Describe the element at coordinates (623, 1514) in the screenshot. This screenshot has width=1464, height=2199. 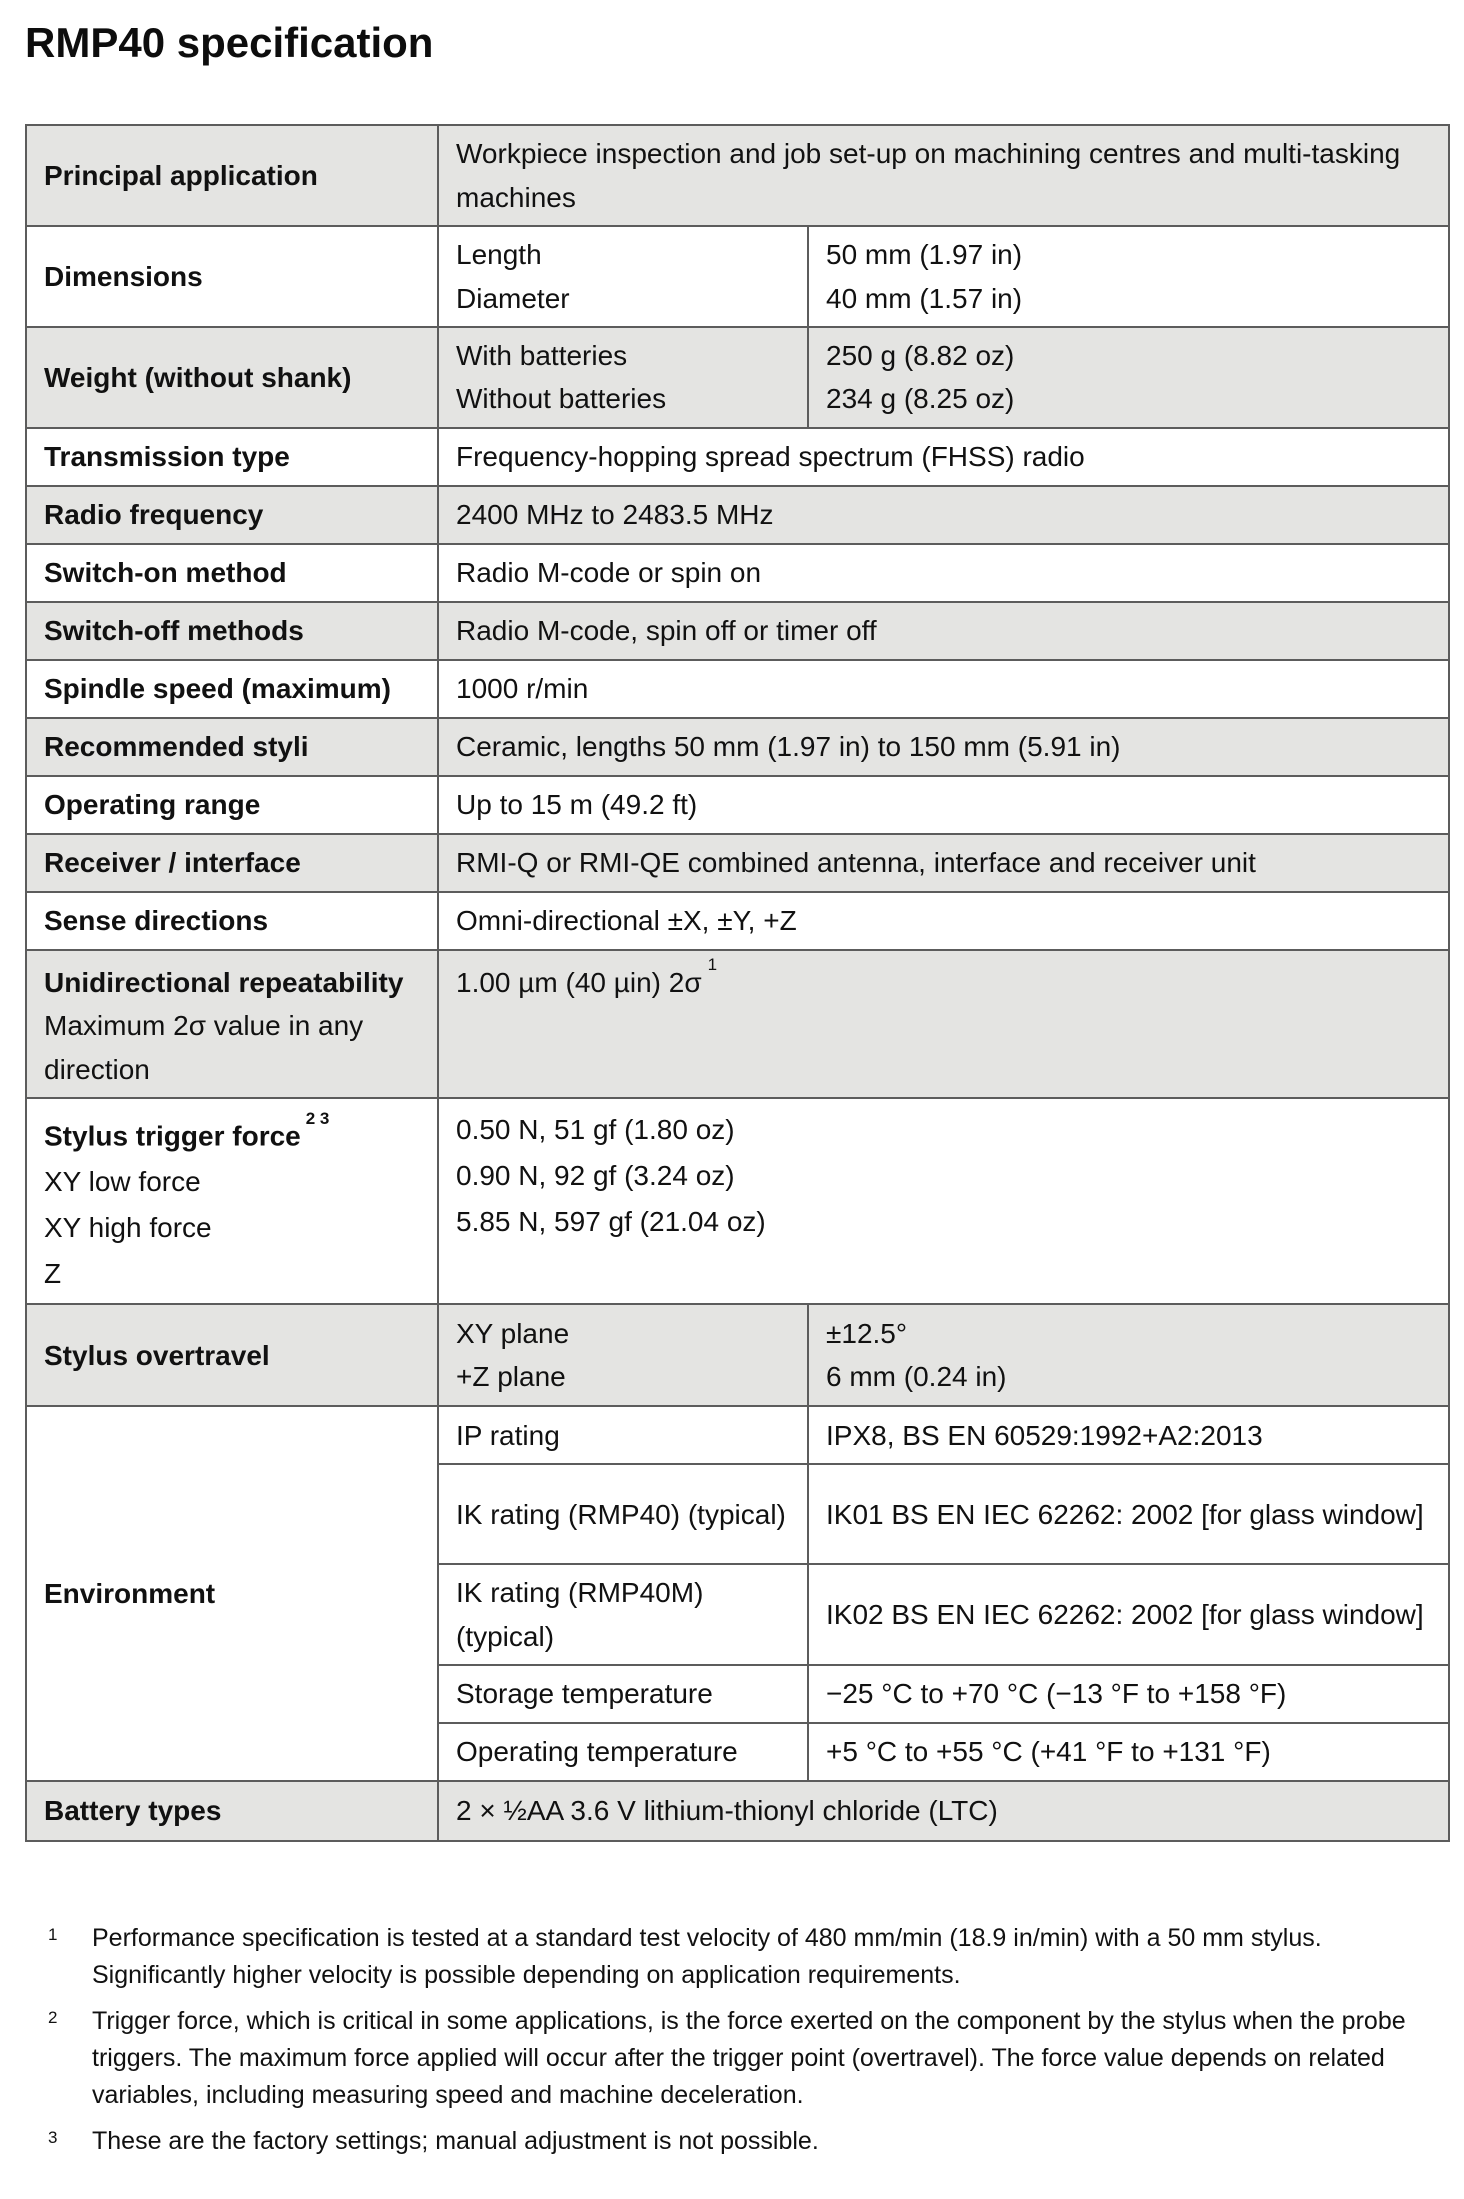
I see `subkey: IK rating (RMP40) (typical)` at that location.